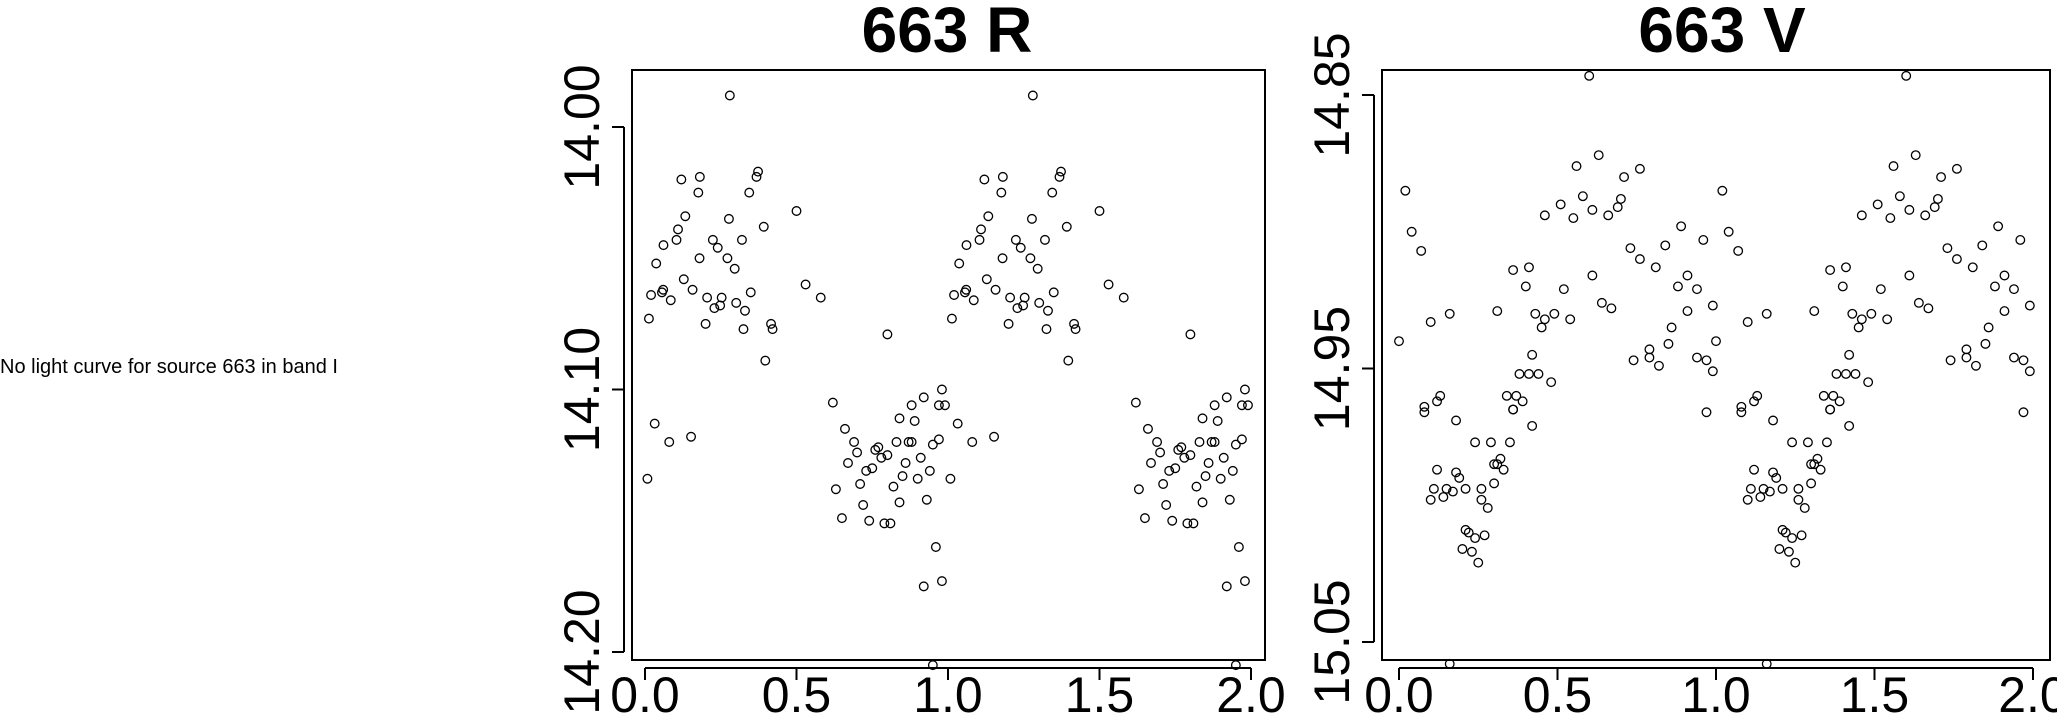 This screenshot has height=715, width=2057. Describe the element at coordinates (1875, 691) in the screenshot. I see `x-tick-label: 1.5` at that location.